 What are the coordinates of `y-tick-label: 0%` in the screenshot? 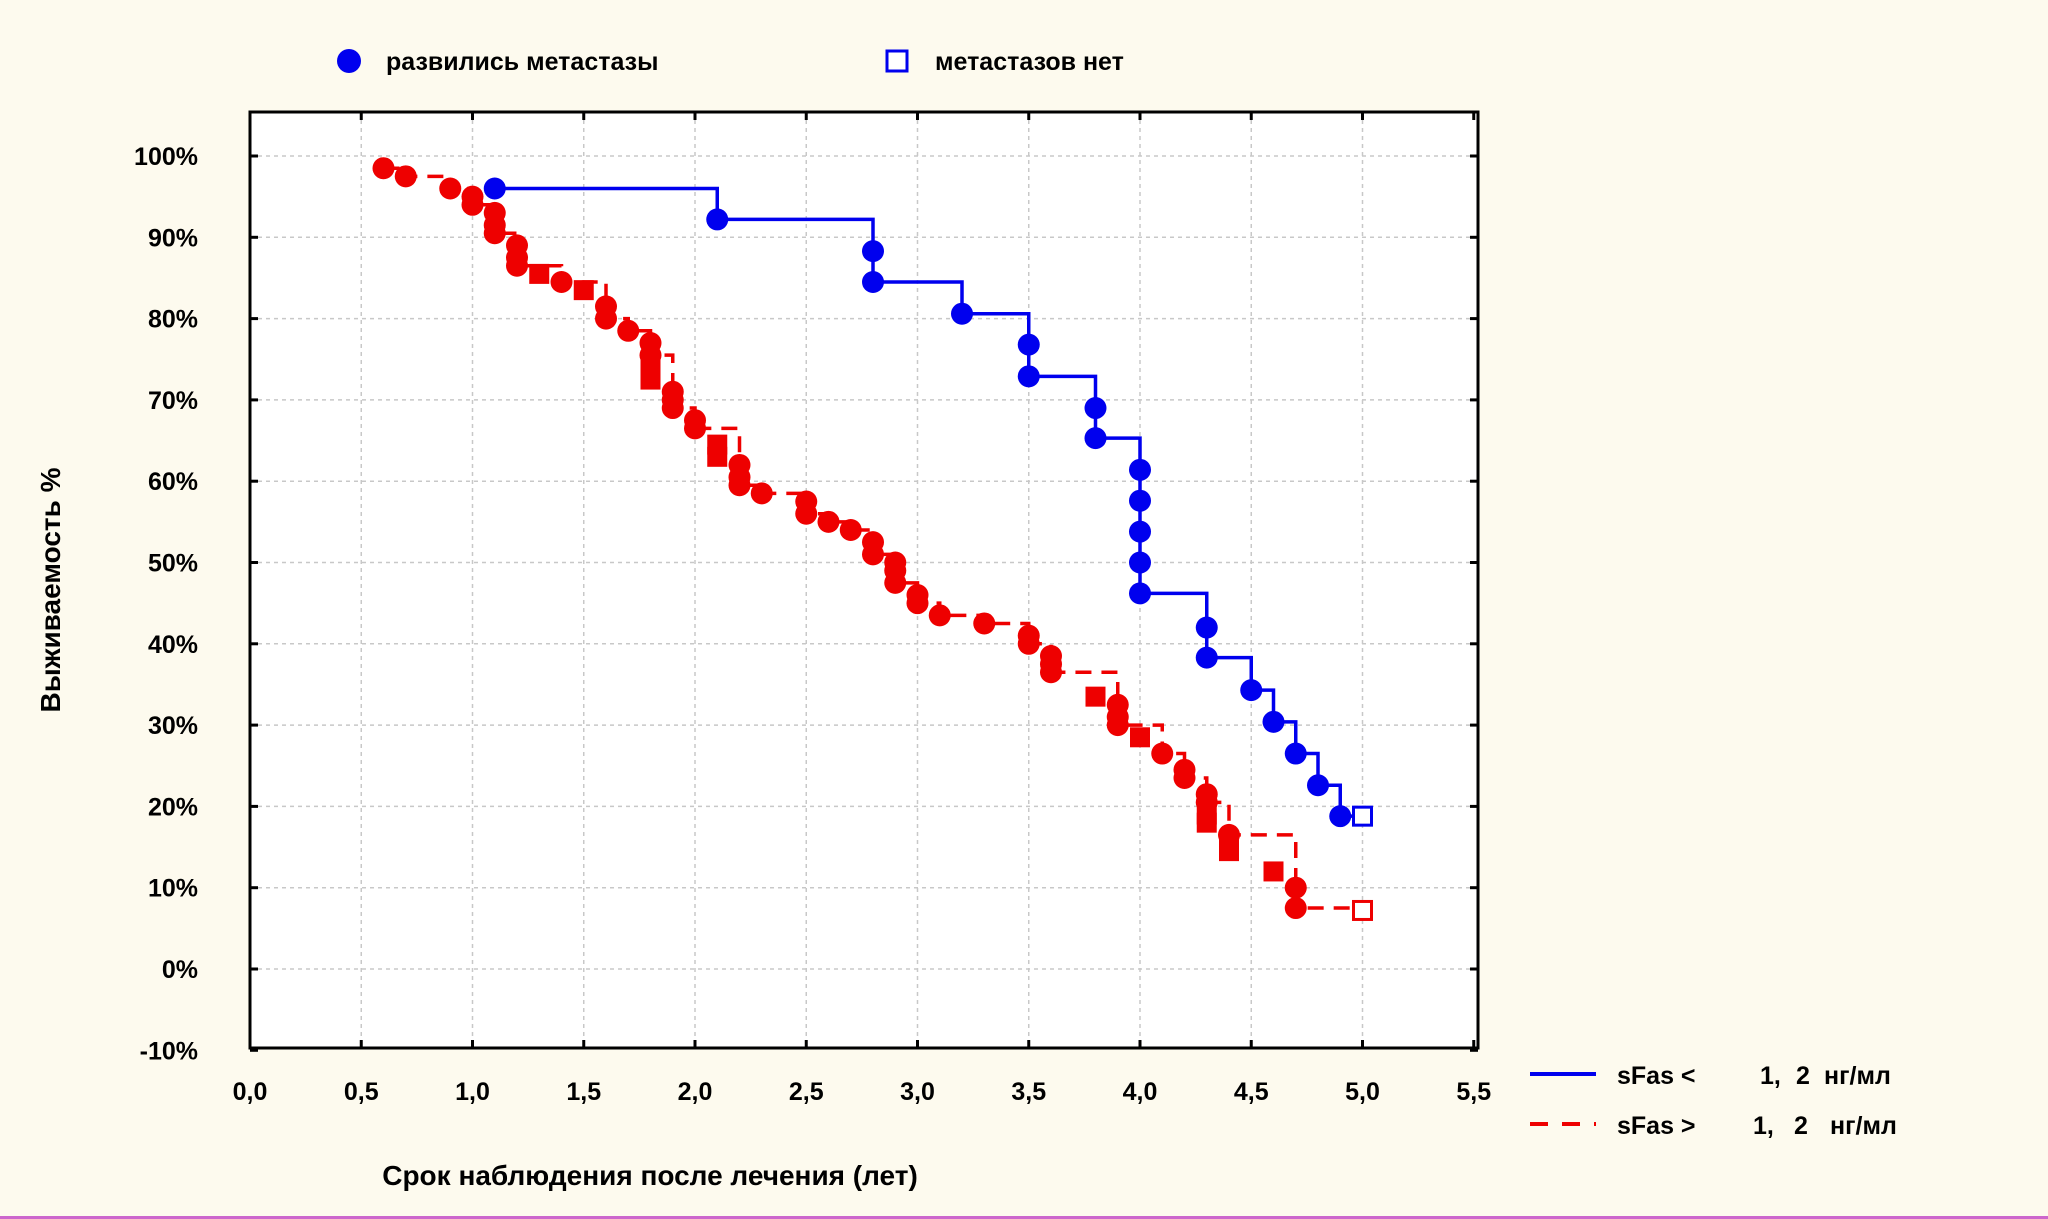 It's located at (180, 970).